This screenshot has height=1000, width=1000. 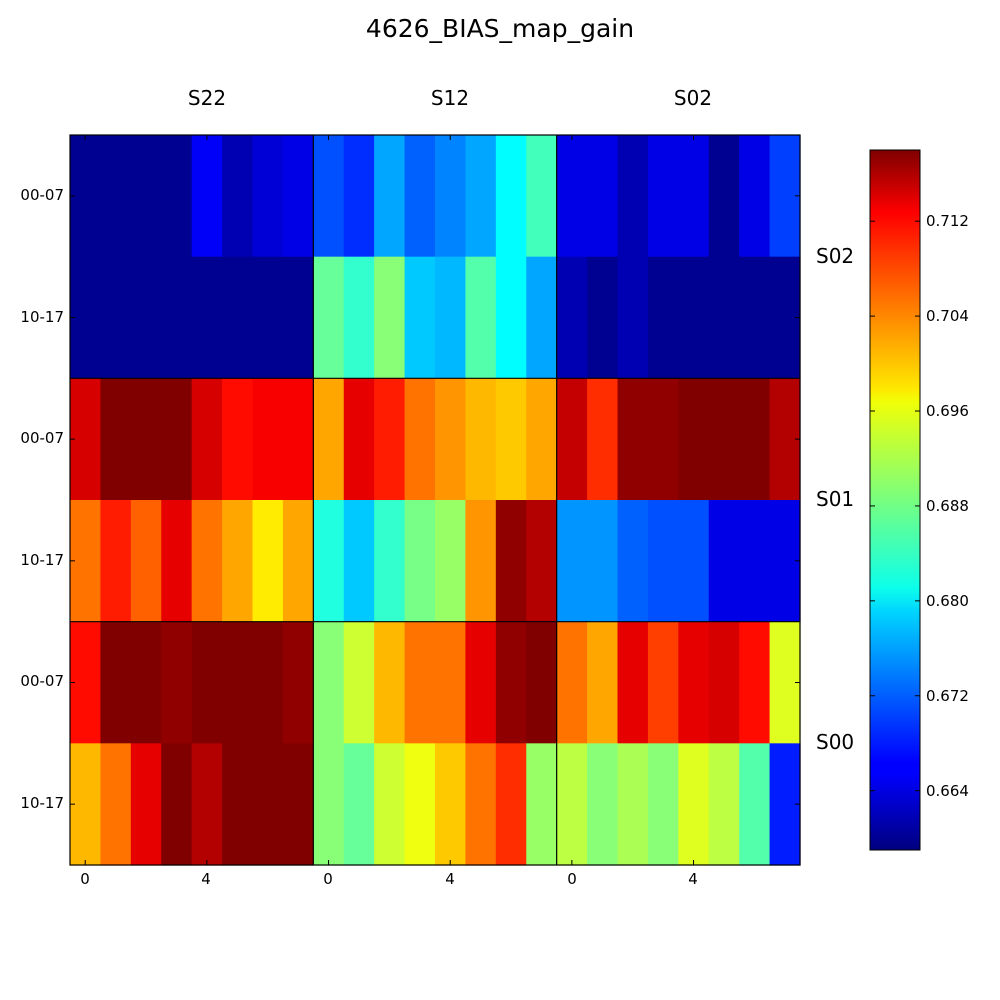 What do you see at coordinates (835, 499) in the screenshot?
I see `row-label-s01: S01` at bounding box center [835, 499].